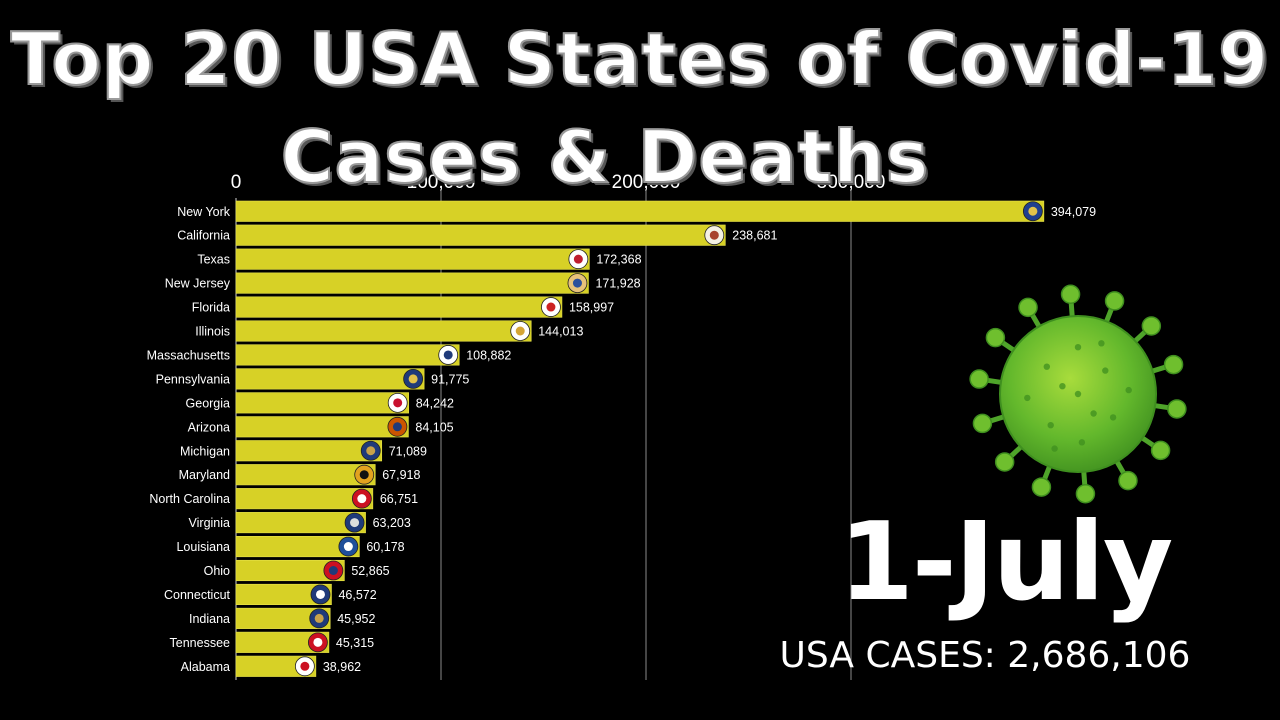  I want to click on total-cases-label: USA CASES: 2,686,106, so click(985, 655).